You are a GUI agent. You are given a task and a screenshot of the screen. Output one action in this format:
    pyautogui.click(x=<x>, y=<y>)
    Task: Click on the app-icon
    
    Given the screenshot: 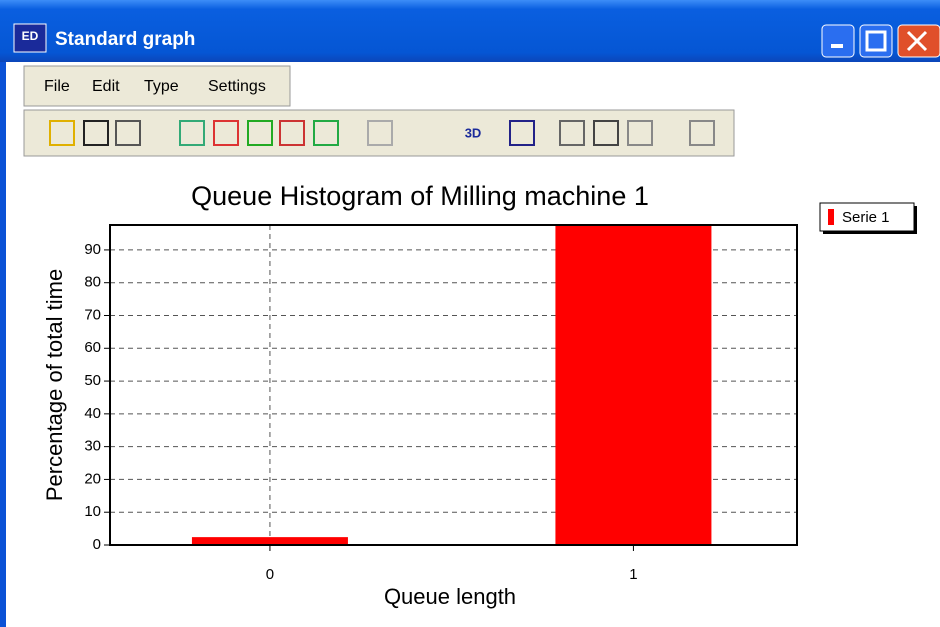 What is the action you would take?
    pyautogui.click(x=30, y=38)
    